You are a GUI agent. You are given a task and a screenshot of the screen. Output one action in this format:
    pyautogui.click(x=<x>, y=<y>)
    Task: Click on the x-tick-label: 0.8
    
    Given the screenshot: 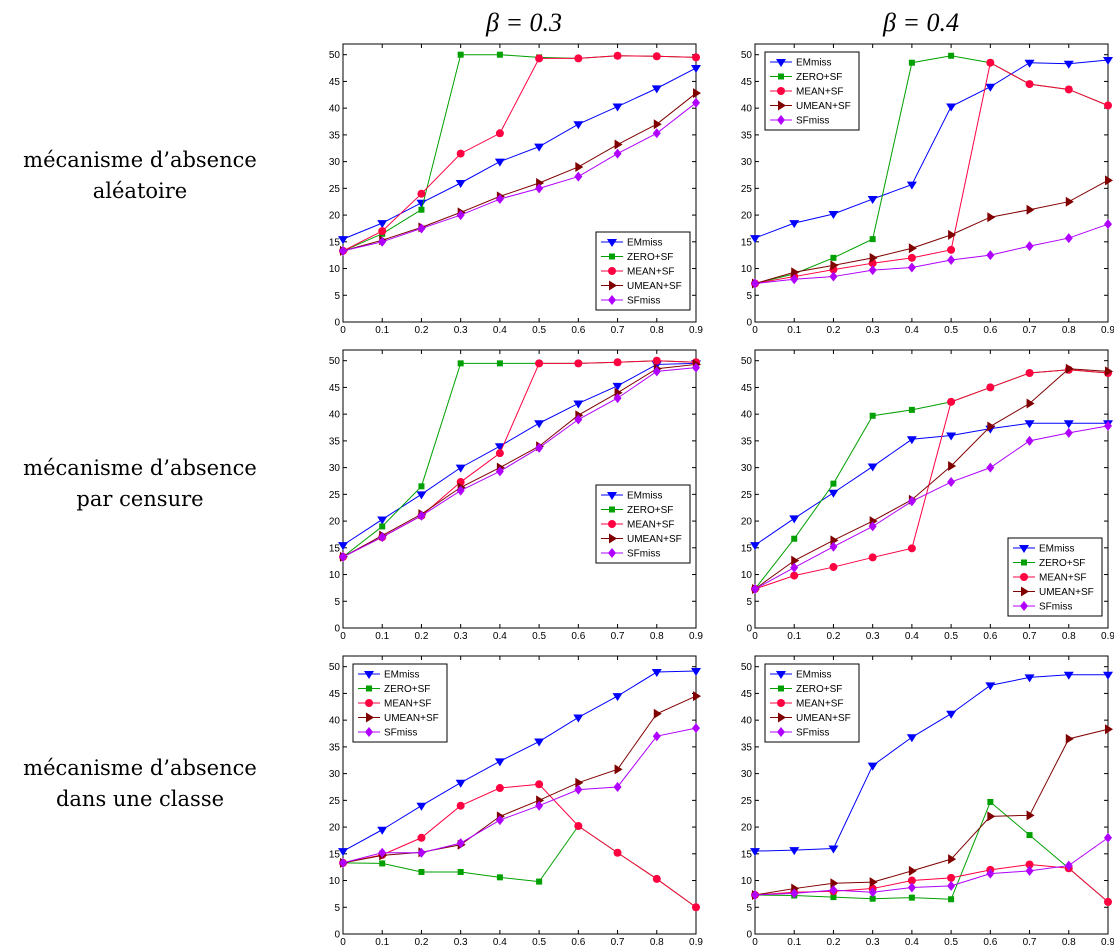 What is the action you would take?
    pyautogui.click(x=657, y=636)
    